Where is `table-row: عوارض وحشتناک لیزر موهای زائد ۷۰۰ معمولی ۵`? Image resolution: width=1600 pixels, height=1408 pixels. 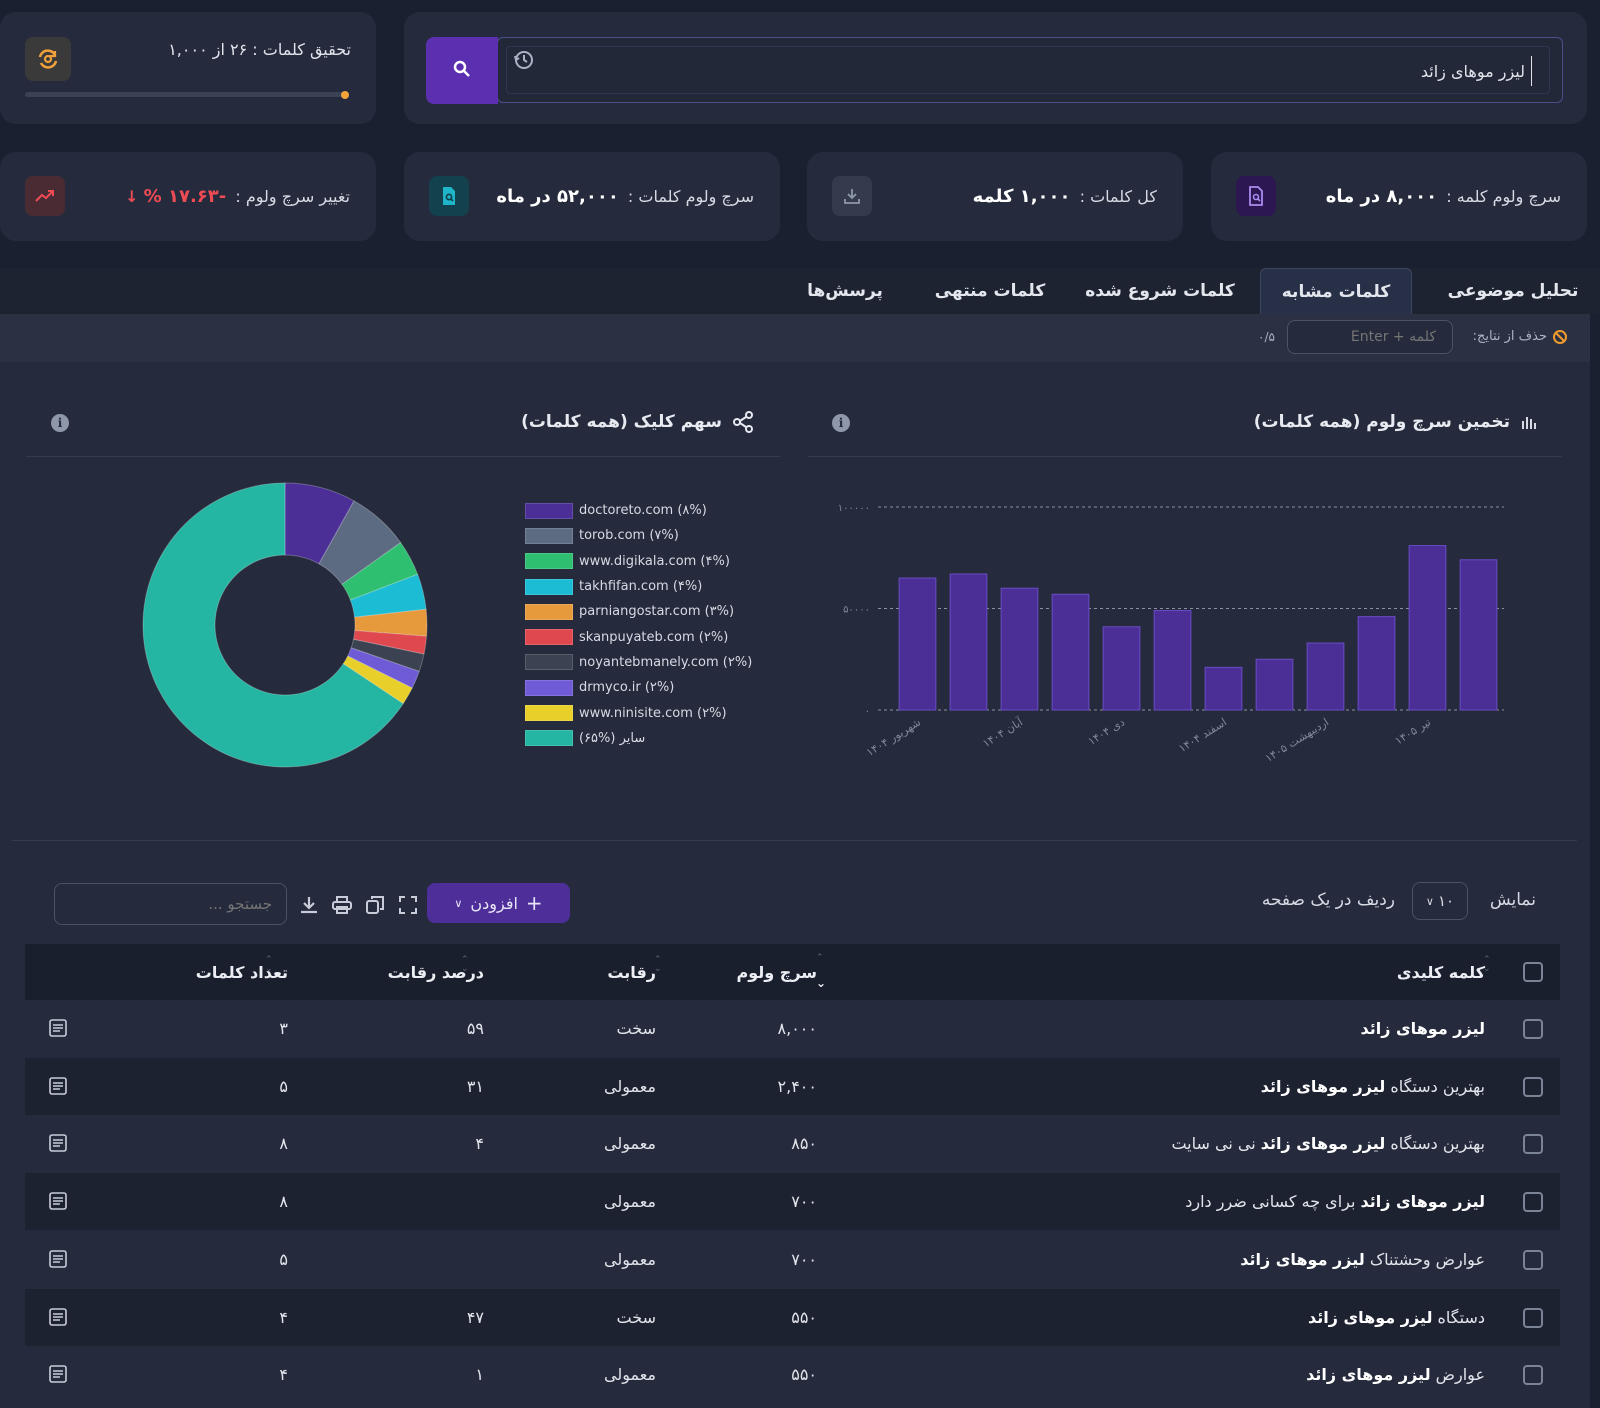 table-row: عوارض وحشتناک لیزر موهای زائد ۷۰۰ معمولی ۵ is located at coordinates (792, 1259).